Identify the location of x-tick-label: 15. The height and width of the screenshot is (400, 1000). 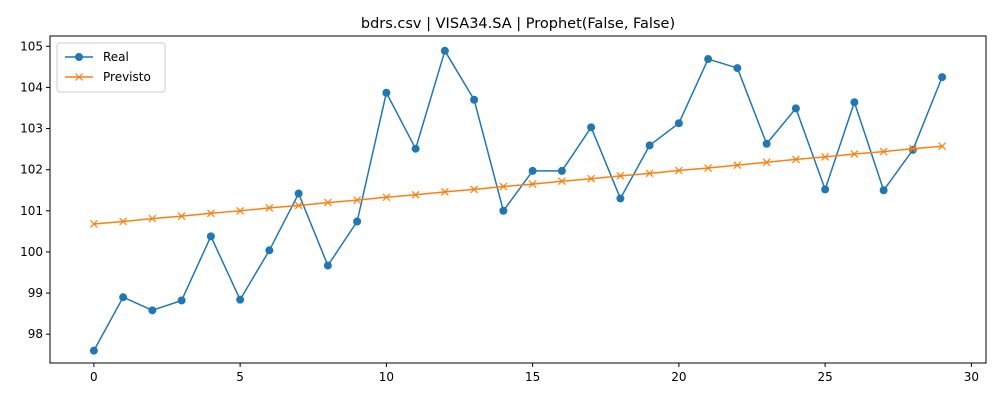
(532, 377).